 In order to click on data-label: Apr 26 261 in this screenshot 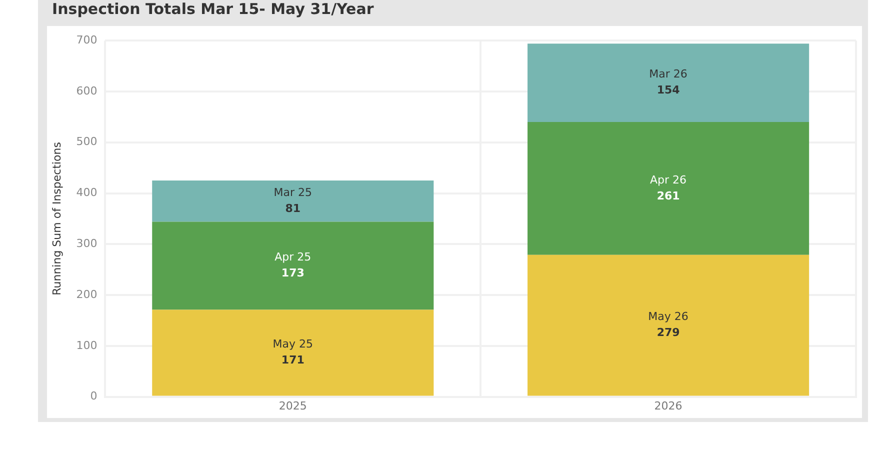, I will do `click(668, 187)`.